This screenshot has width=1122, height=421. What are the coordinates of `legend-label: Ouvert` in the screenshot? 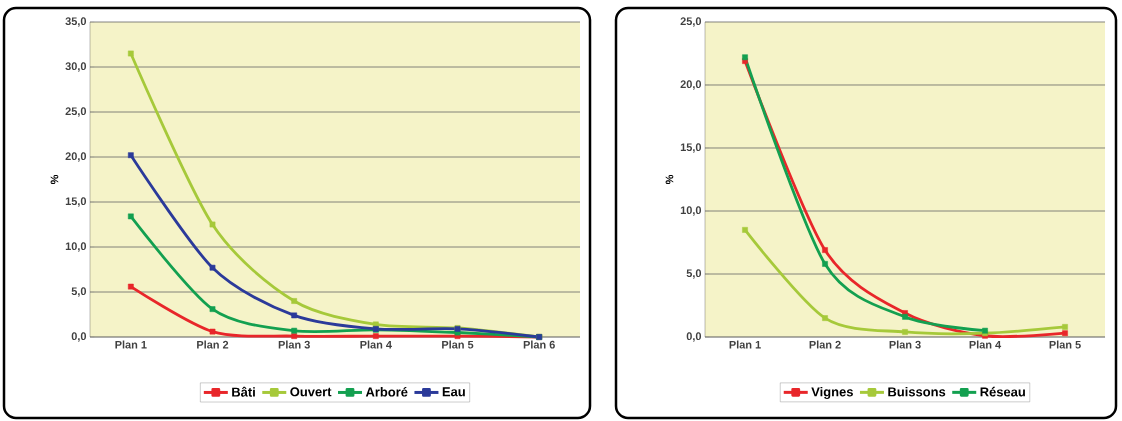 It's located at (311, 392).